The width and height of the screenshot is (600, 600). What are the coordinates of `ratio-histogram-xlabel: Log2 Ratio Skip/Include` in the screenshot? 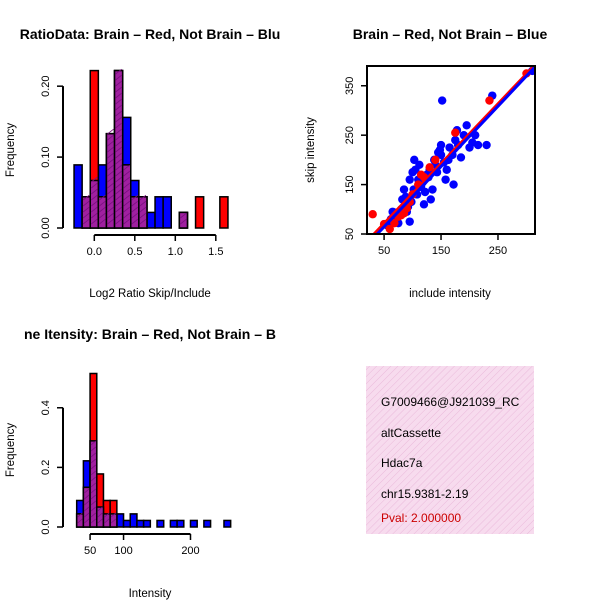 It's located at (149, 294).